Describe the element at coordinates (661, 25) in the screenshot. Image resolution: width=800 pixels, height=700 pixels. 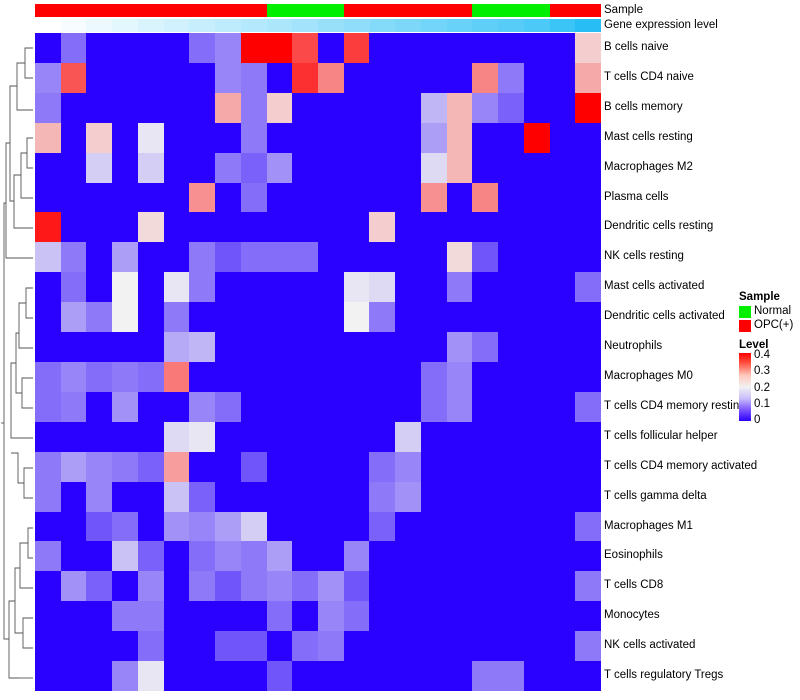
I see `annotation-label-gene-expression: Gene expression level` at that location.